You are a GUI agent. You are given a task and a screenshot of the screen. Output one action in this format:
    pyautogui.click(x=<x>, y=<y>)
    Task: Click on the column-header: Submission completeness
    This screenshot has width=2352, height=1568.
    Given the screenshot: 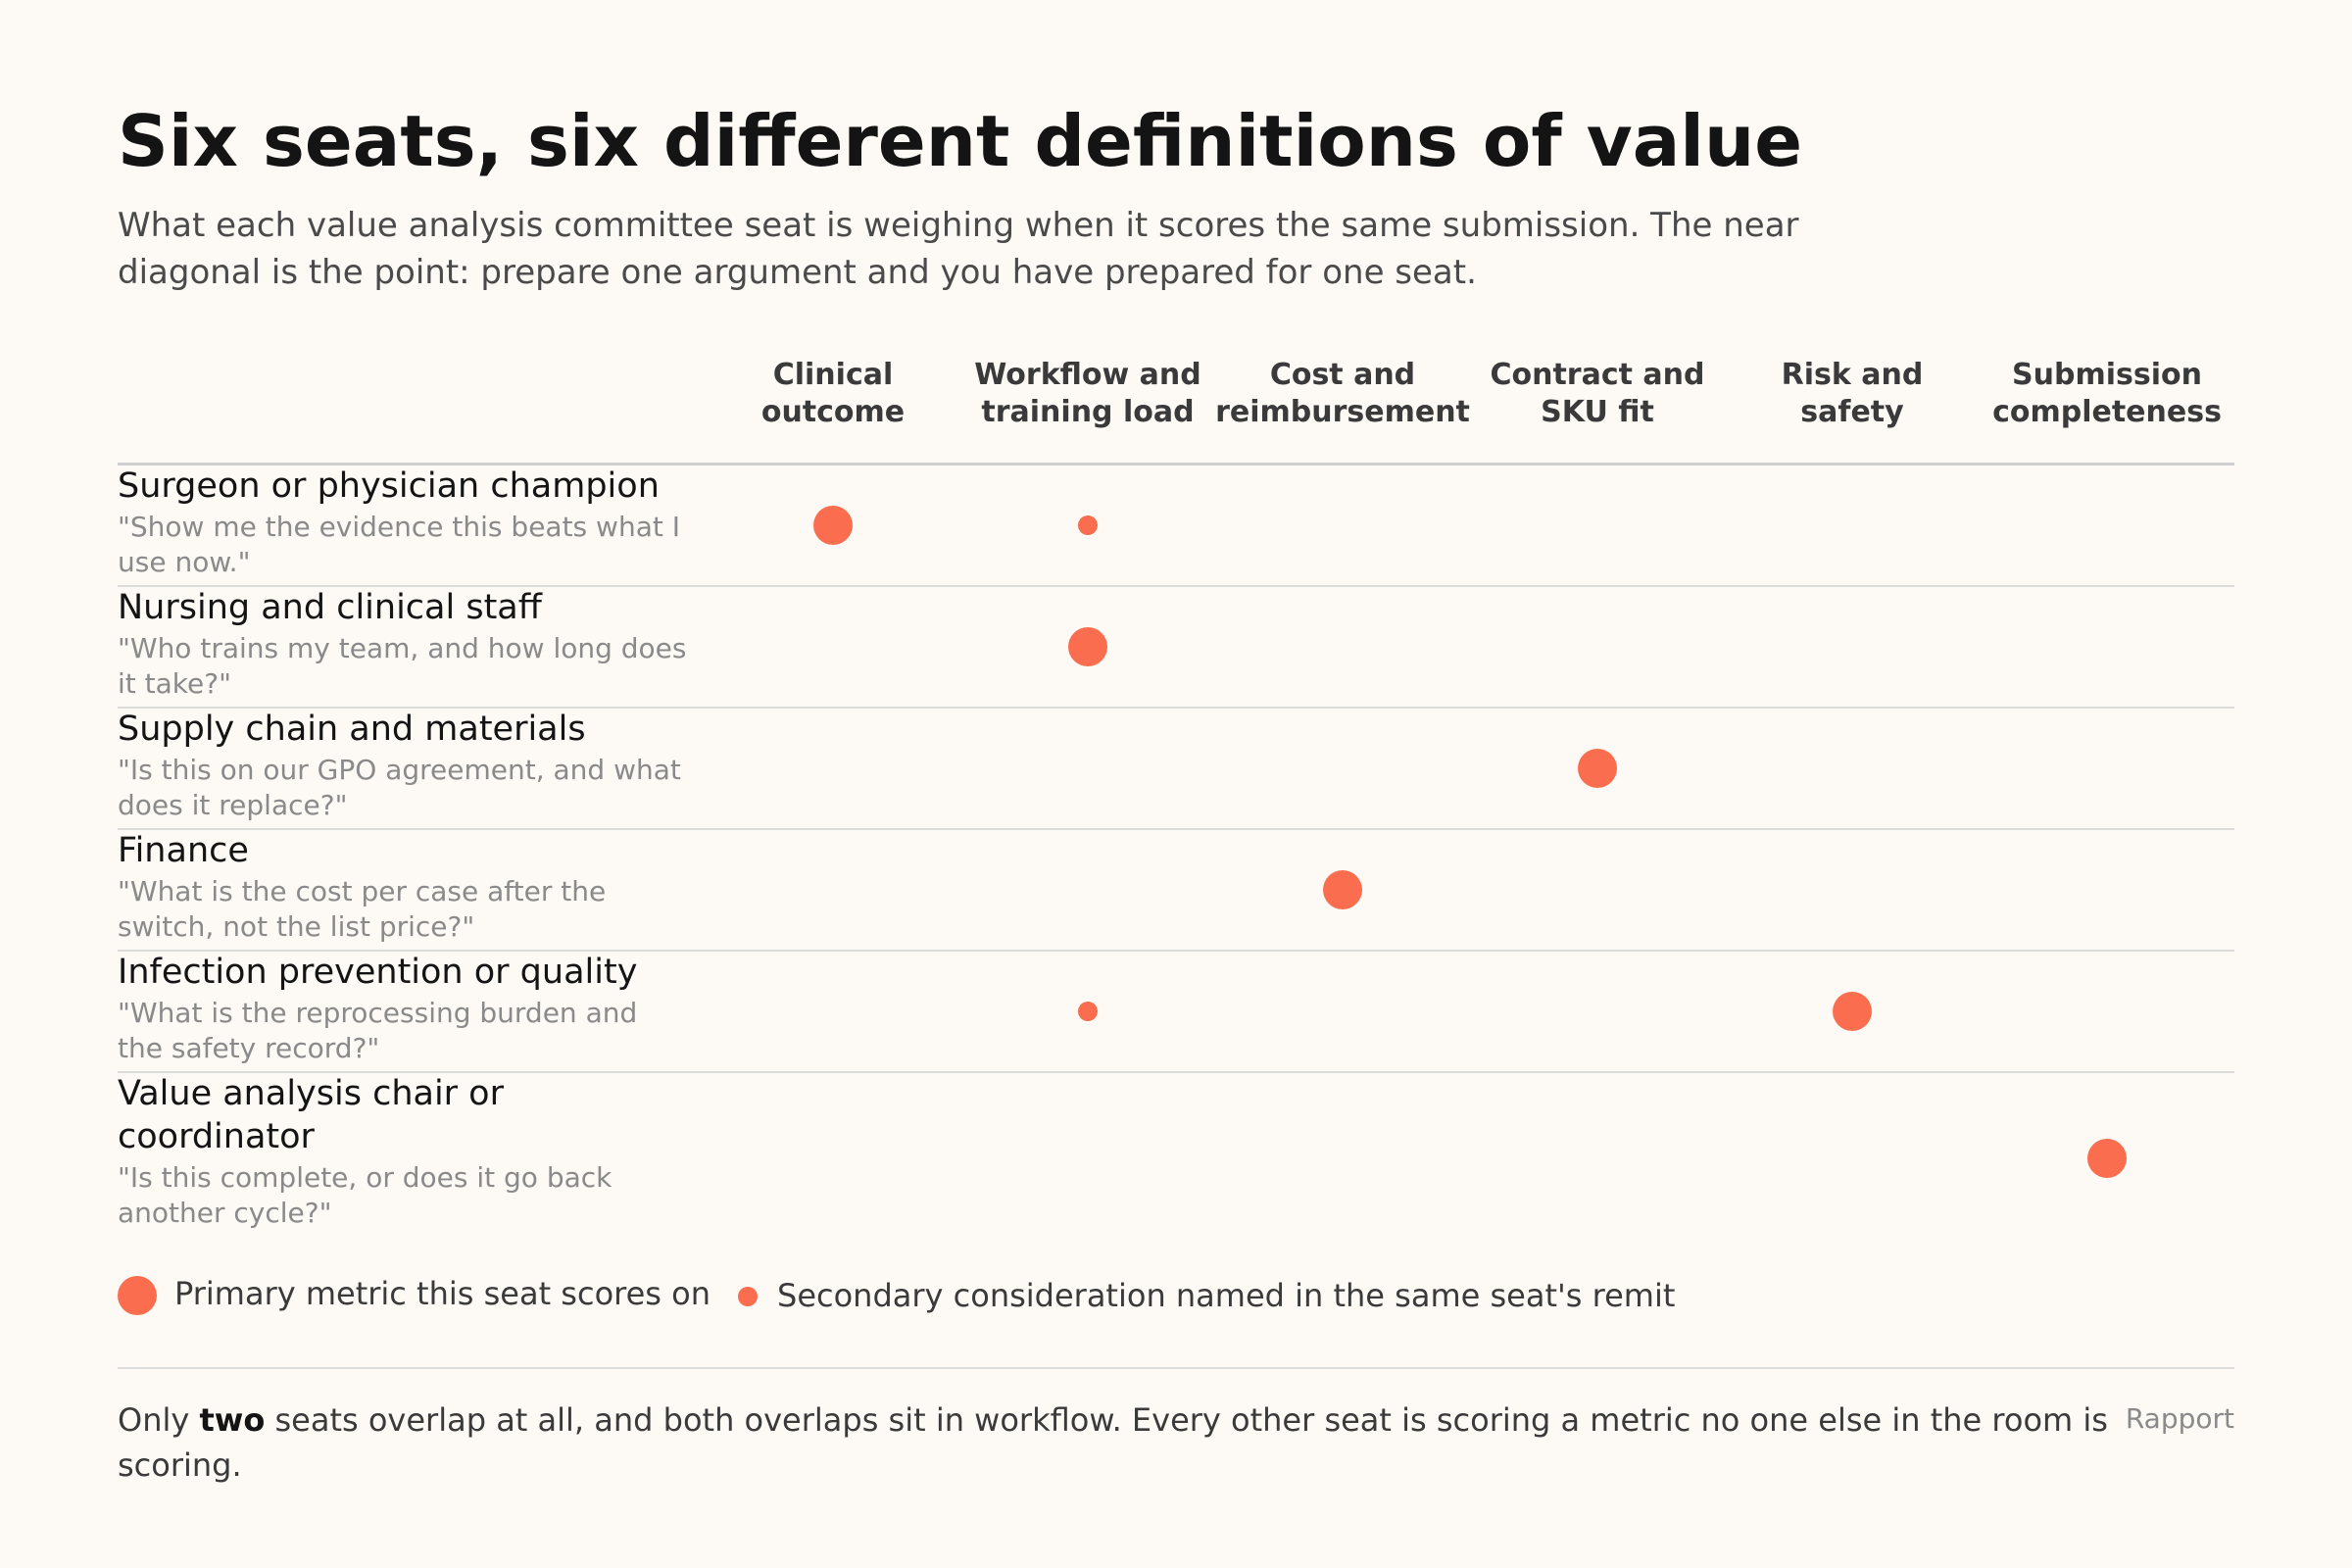 What is the action you would take?
    pyautogui.click(x=2107, y=394)
    